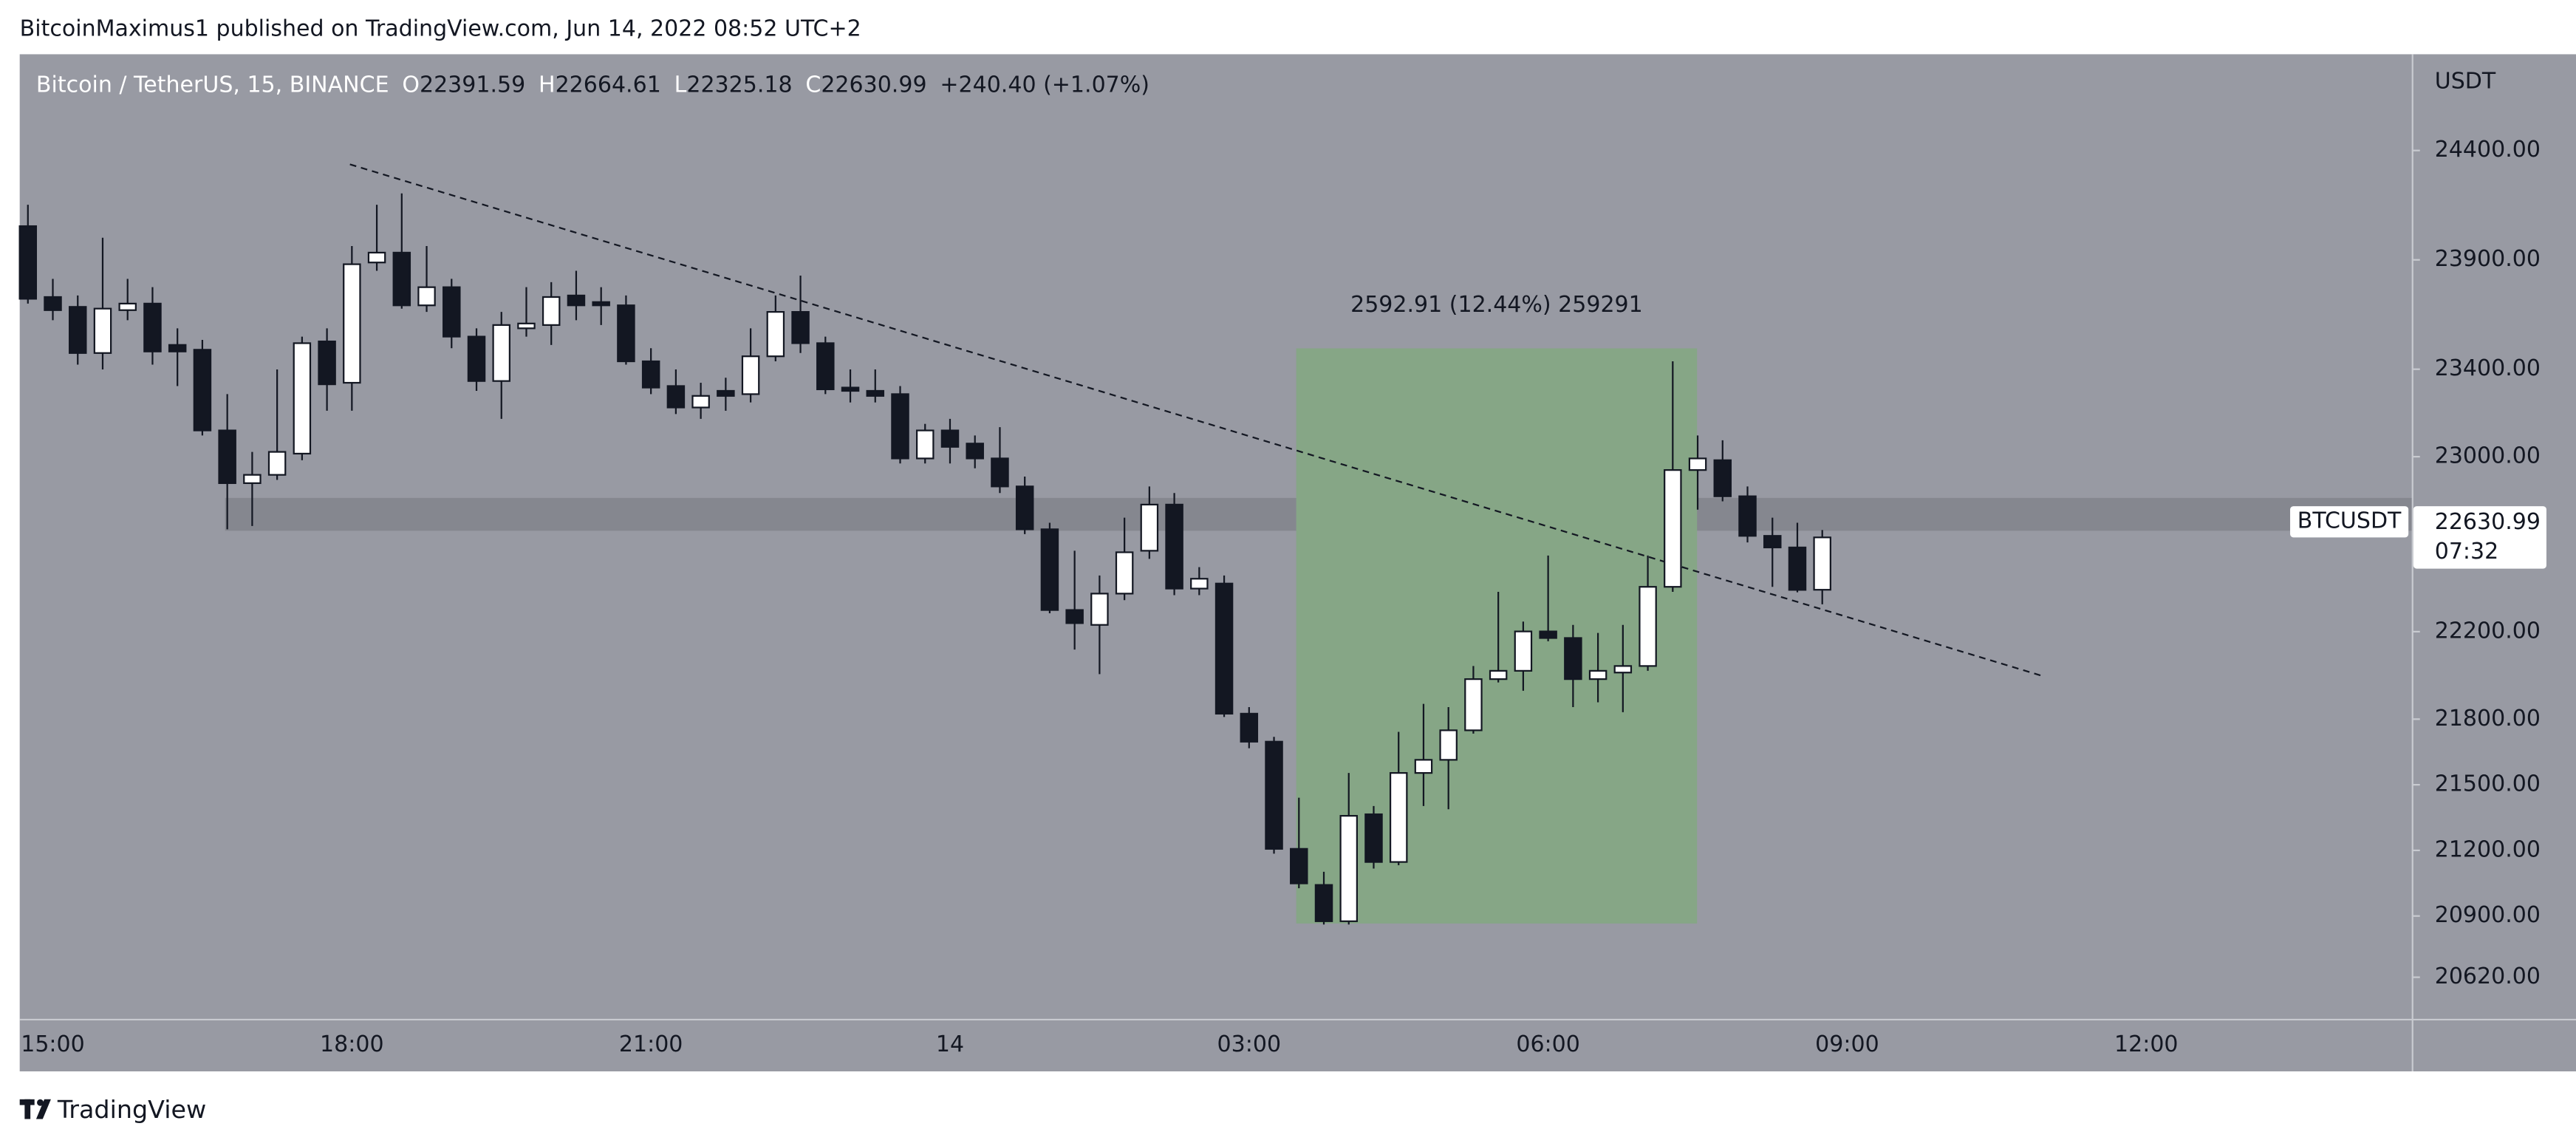 The height and width of the screenshot is (1146, 2576). I want to click on x-tick-label: 21:00, so click(651, 1044).